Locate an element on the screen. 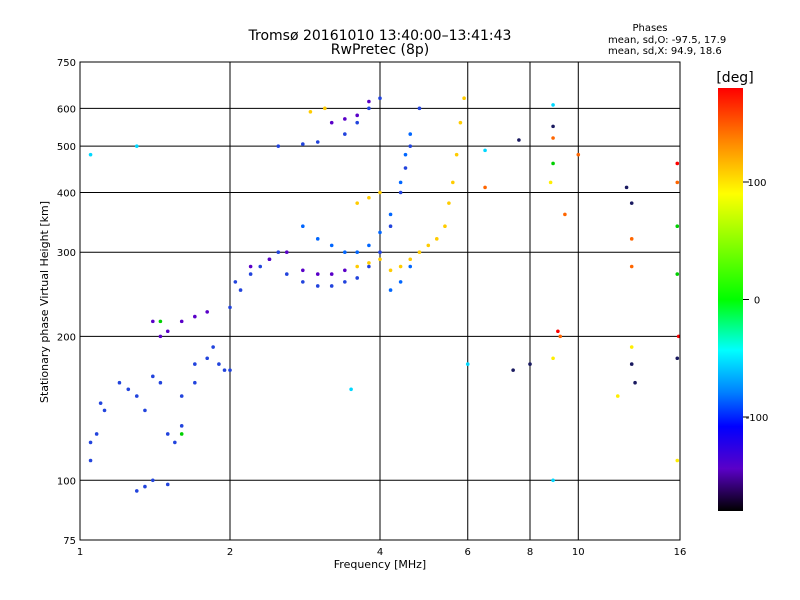 The image size is (800, 600). y-axis-label: Stationary phase Virtual Height [km] is located at coordinates (44, 302).